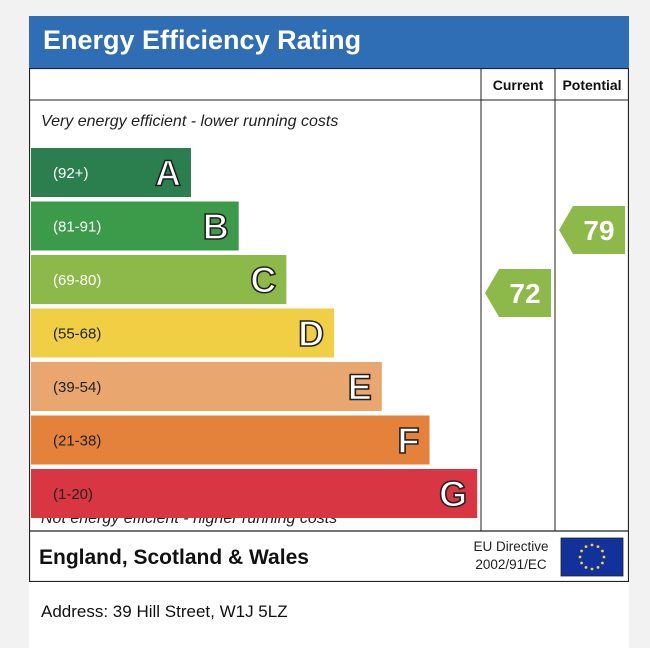 The height and width of the screenshot is (648, 650). I want to click on current-rating-value: 72, so click(524, 293).